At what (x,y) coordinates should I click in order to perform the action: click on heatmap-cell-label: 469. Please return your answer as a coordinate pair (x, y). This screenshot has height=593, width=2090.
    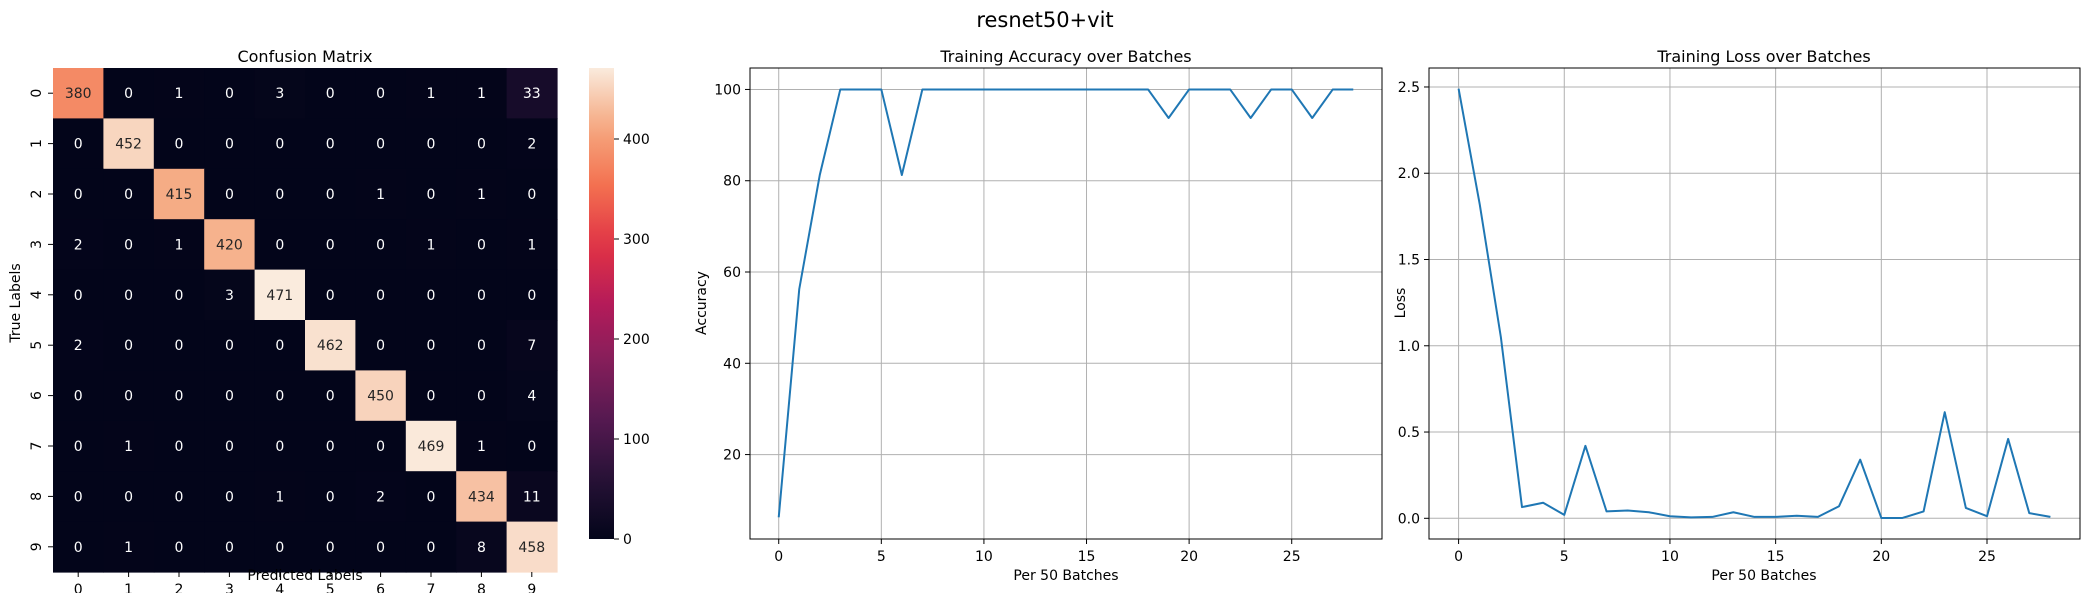
    Looking at the image, I should click on (431, 447).